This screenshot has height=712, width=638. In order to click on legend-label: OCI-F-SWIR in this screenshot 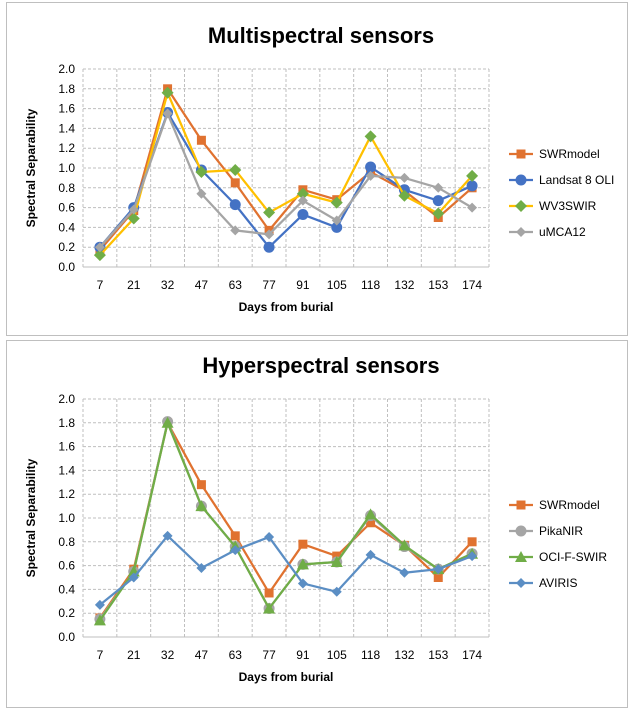, I will do `click(573, 557)`.